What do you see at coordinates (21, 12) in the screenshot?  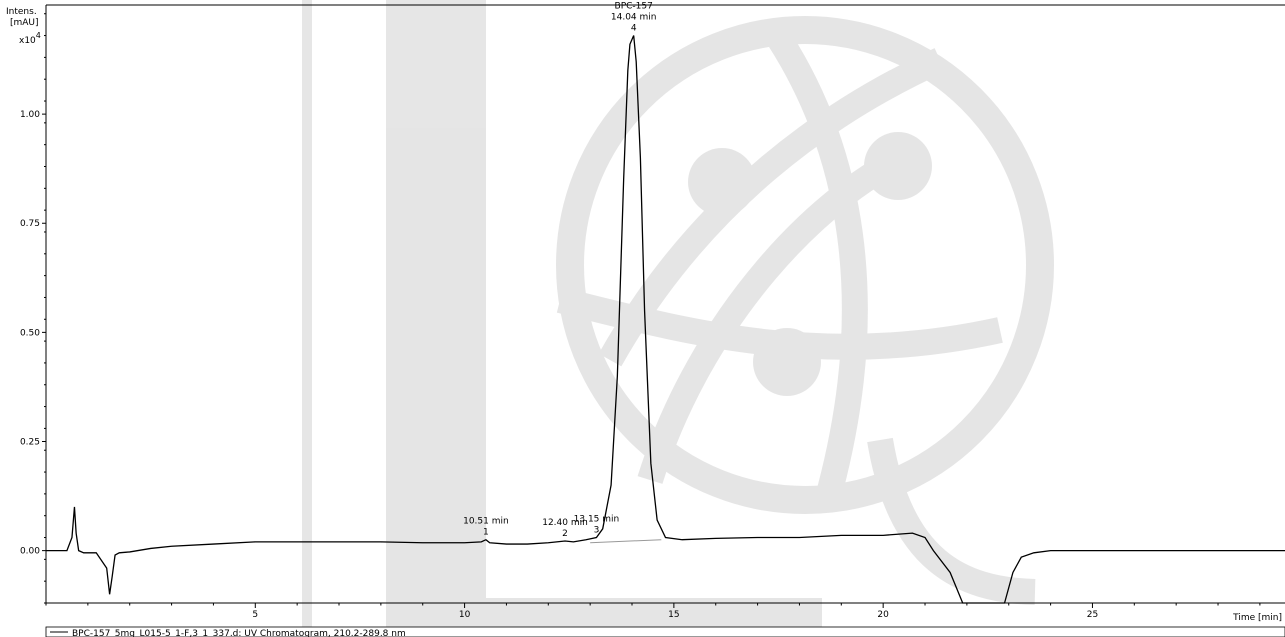 I see `y-axis-label-line1: Intens.` at bounding box center [21, 12].